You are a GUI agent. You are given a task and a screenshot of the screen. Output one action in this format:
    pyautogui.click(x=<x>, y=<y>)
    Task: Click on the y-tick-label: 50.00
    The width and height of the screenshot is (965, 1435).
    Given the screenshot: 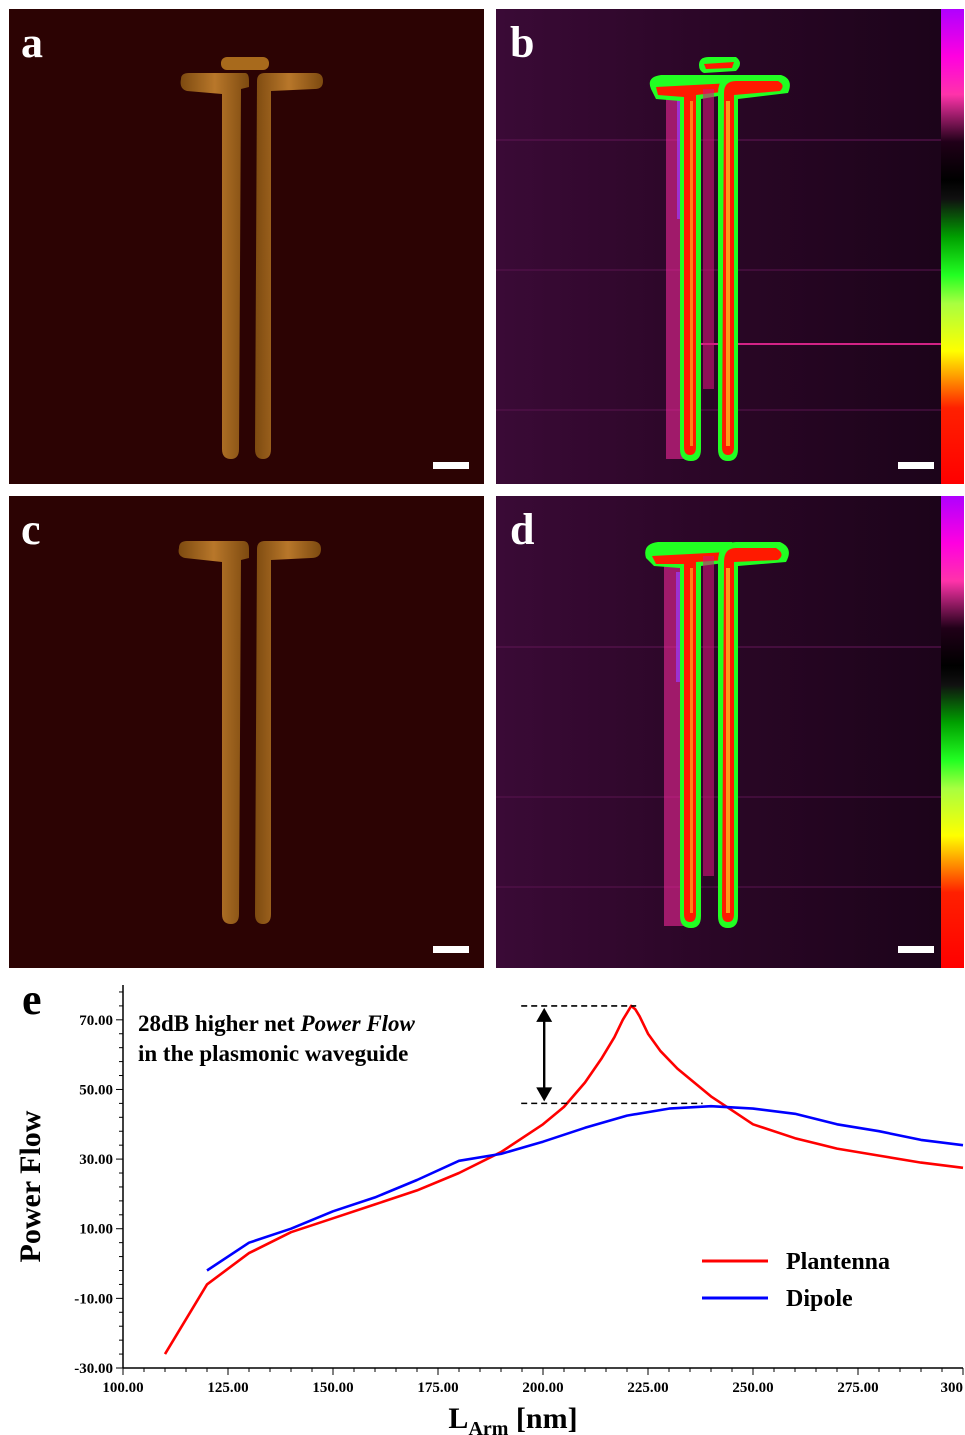 What is the action you would take?
    pyautogui.click(x=96, y=1090)
    